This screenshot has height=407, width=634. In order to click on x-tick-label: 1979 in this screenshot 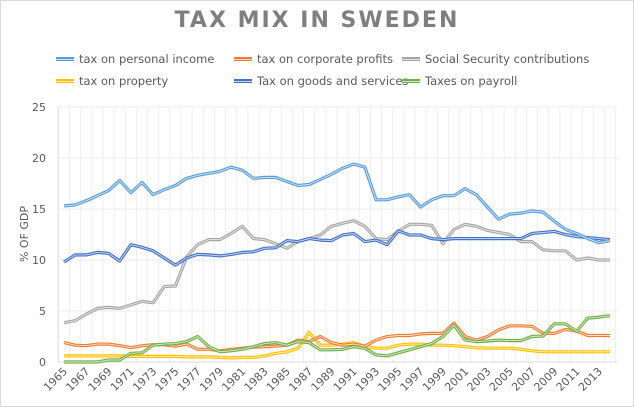, I will do `click(211, 379)`.